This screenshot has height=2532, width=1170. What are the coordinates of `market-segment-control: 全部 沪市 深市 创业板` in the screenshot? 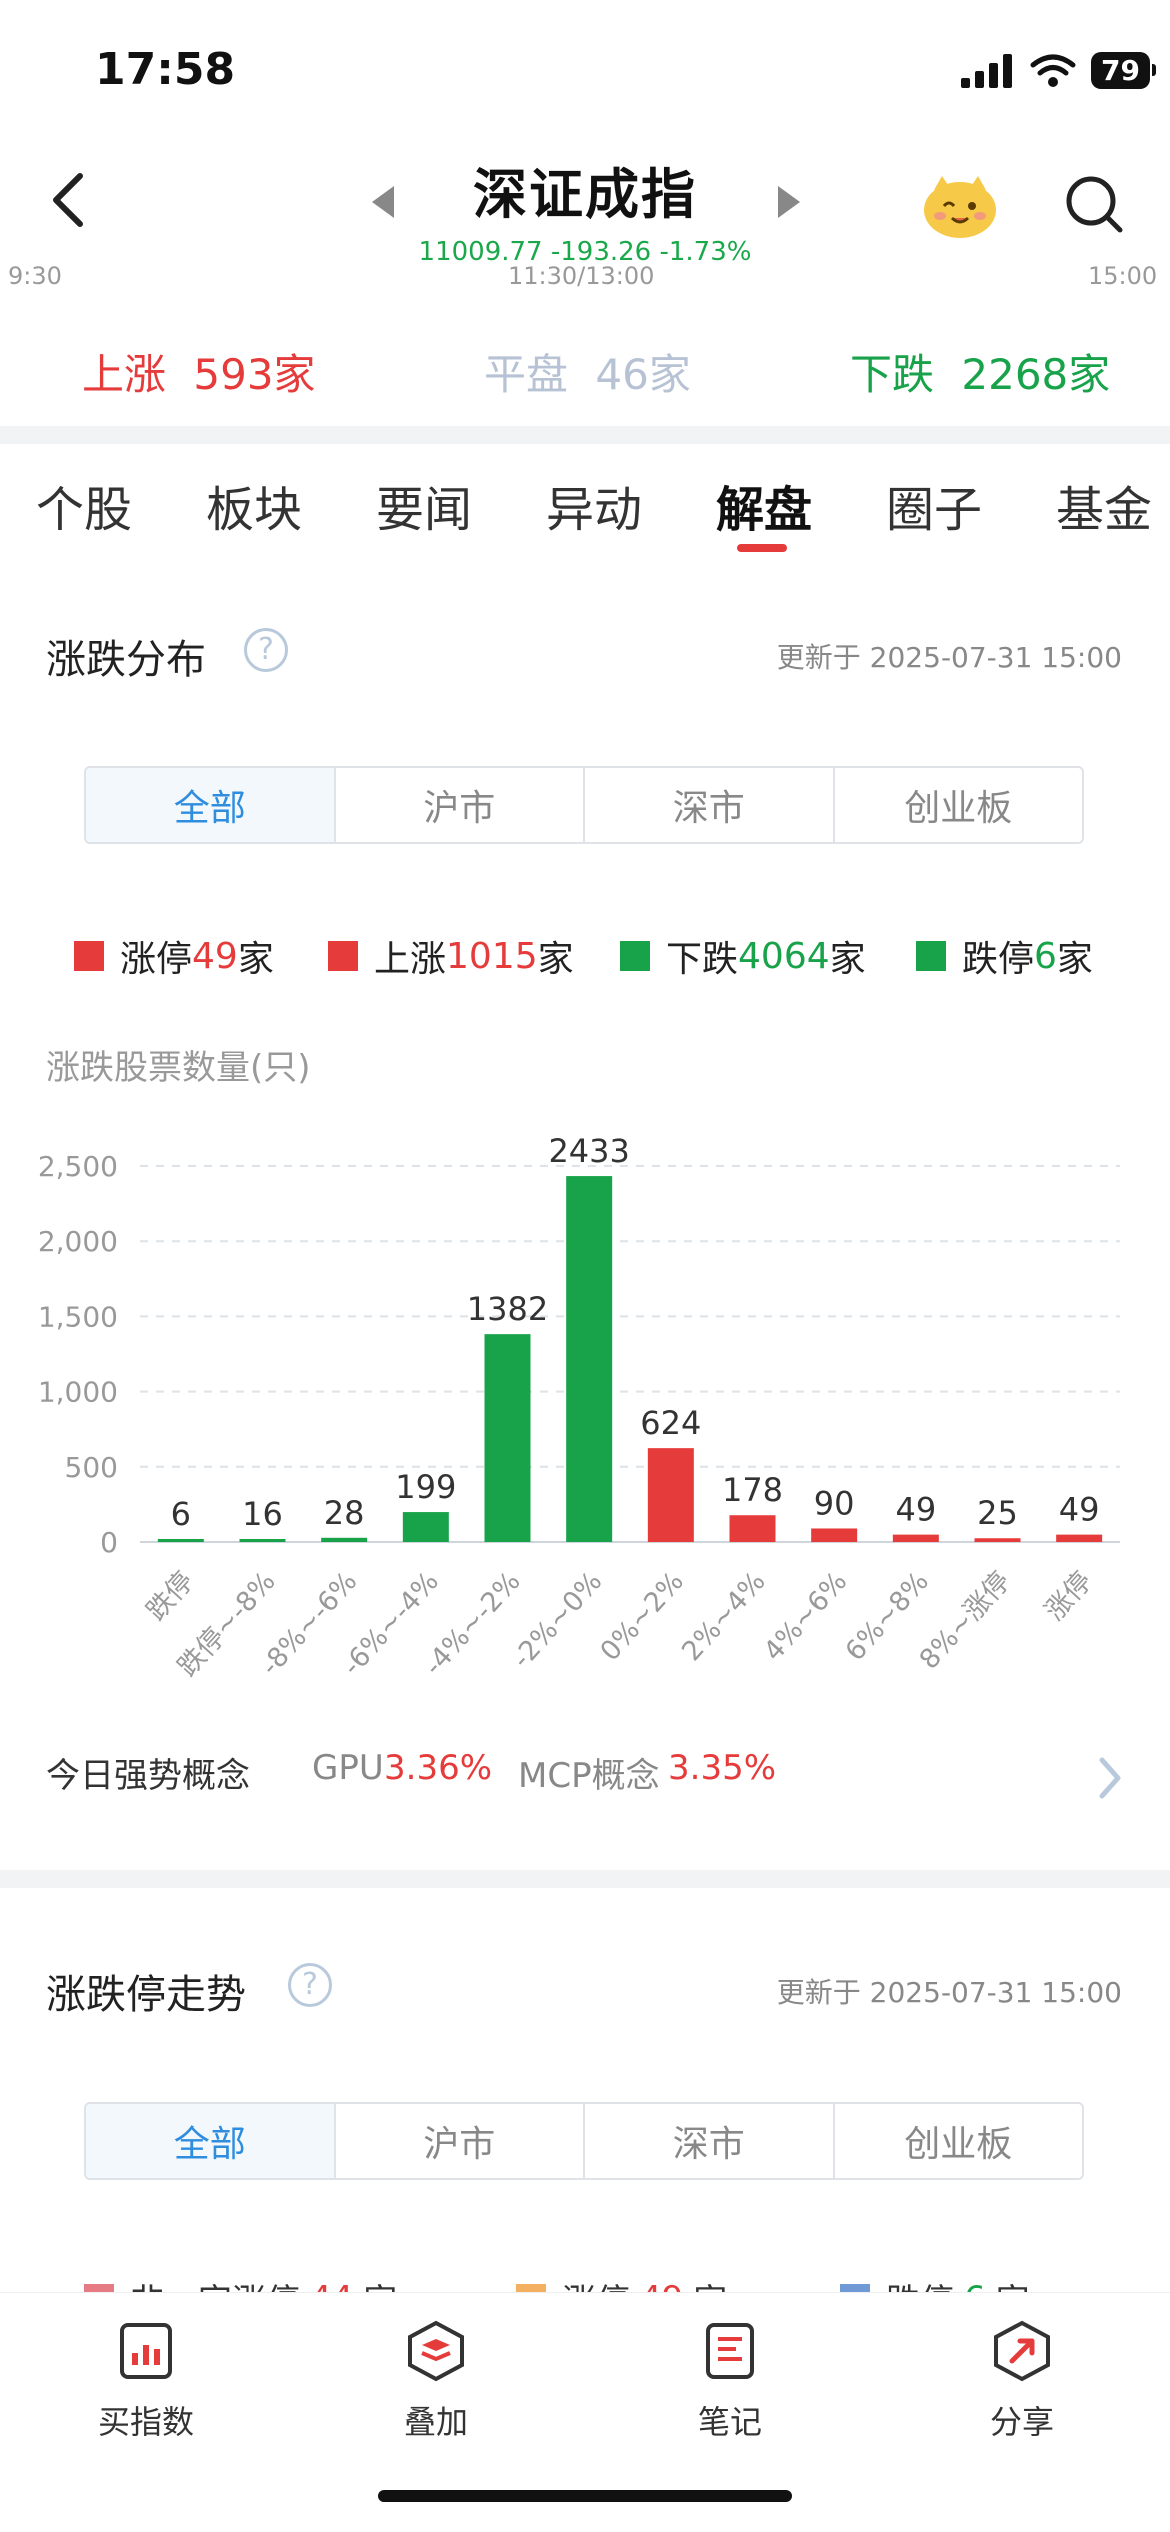 It's located at (584, 805).